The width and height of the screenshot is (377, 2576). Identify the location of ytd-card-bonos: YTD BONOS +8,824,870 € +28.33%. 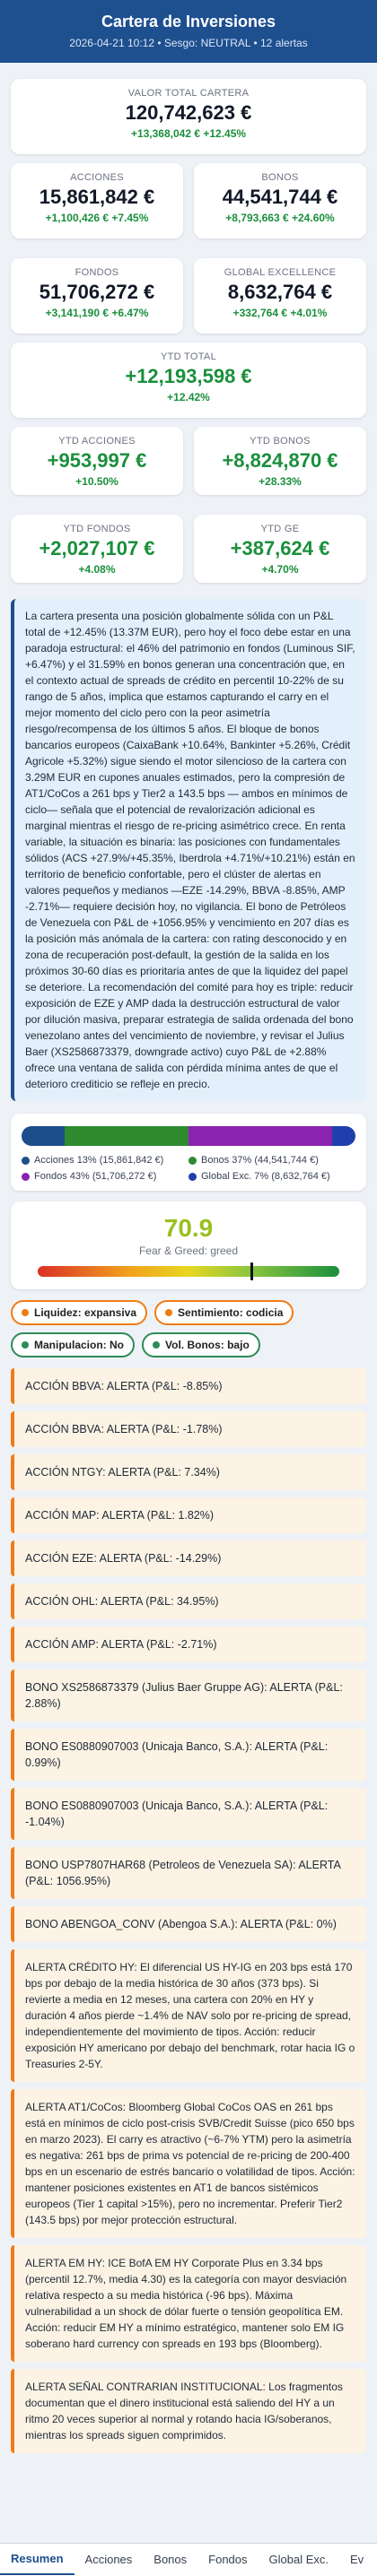
(280, 461).